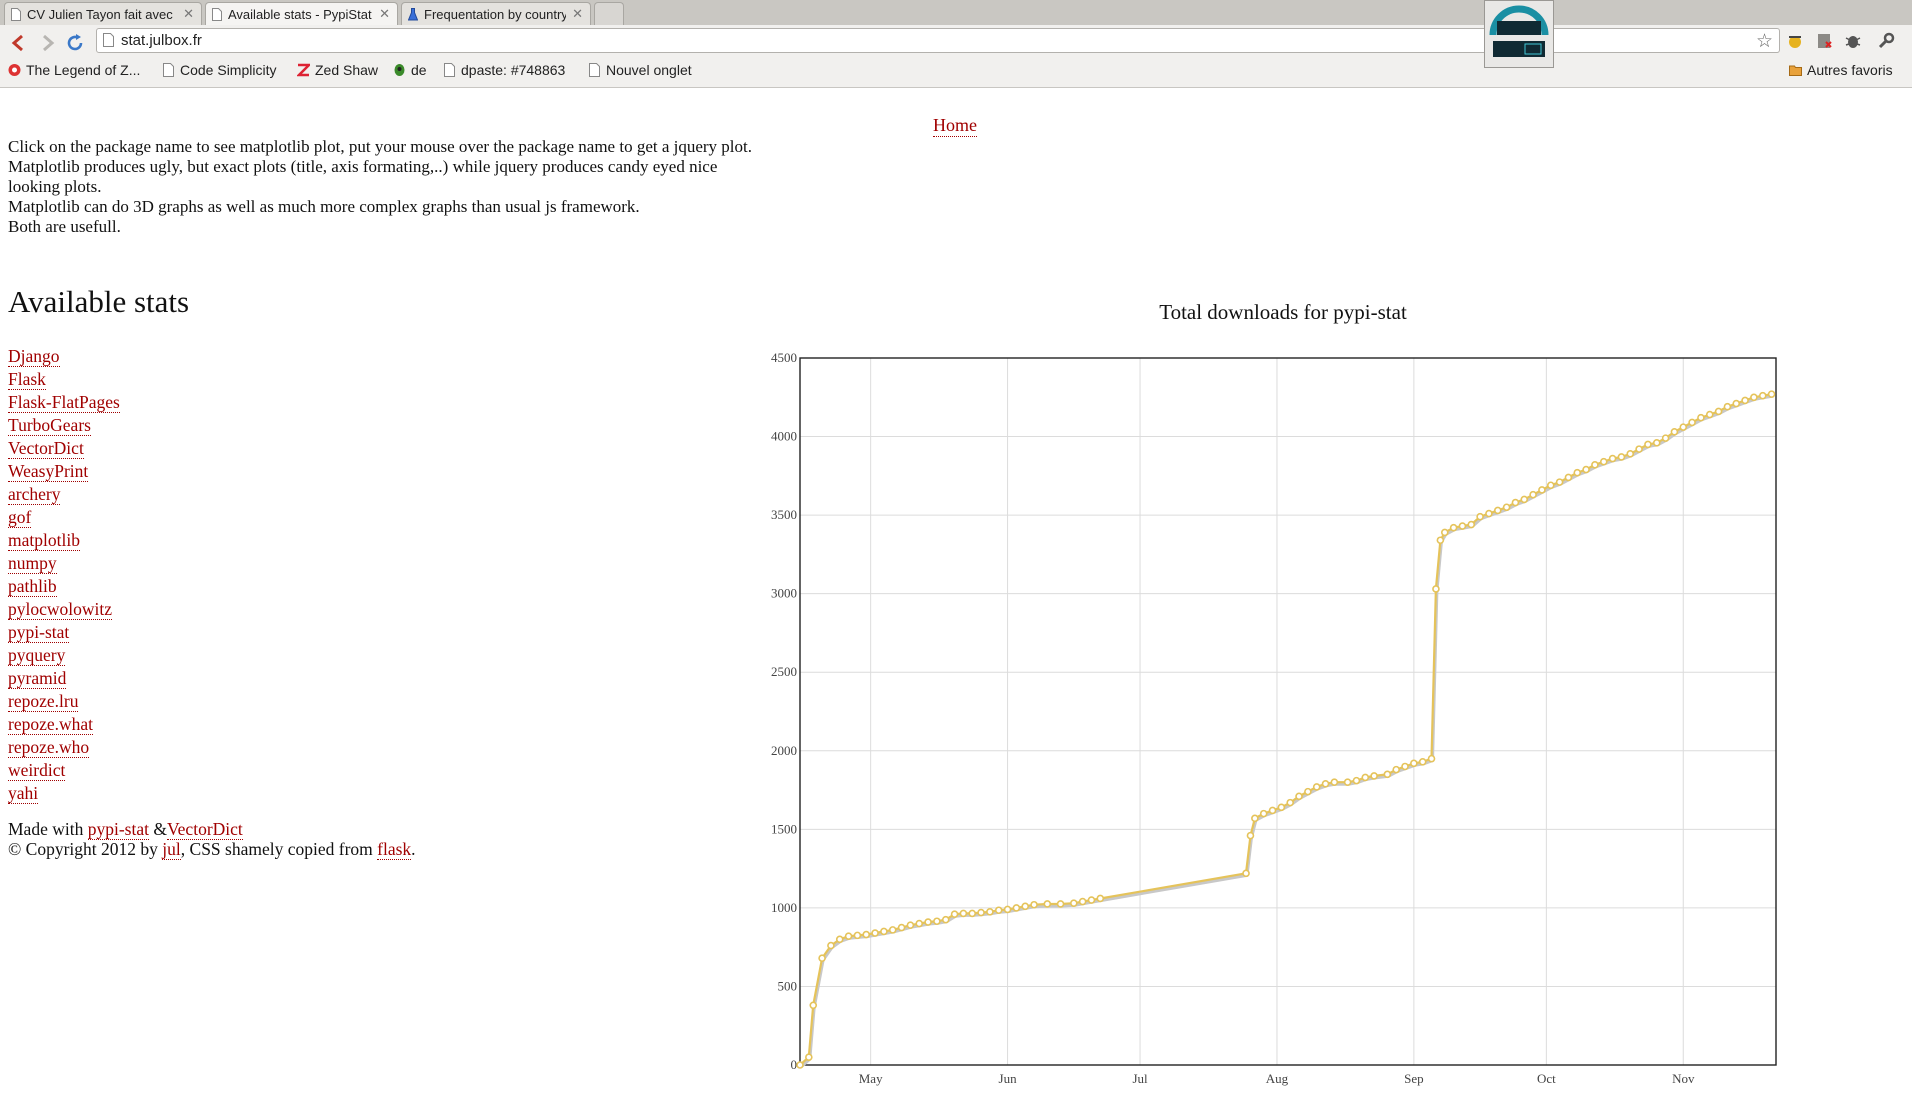  What do you see at coordinates (47, 43) in the screenshot?
I see `forward-icon` at bounding box center [47, 43].